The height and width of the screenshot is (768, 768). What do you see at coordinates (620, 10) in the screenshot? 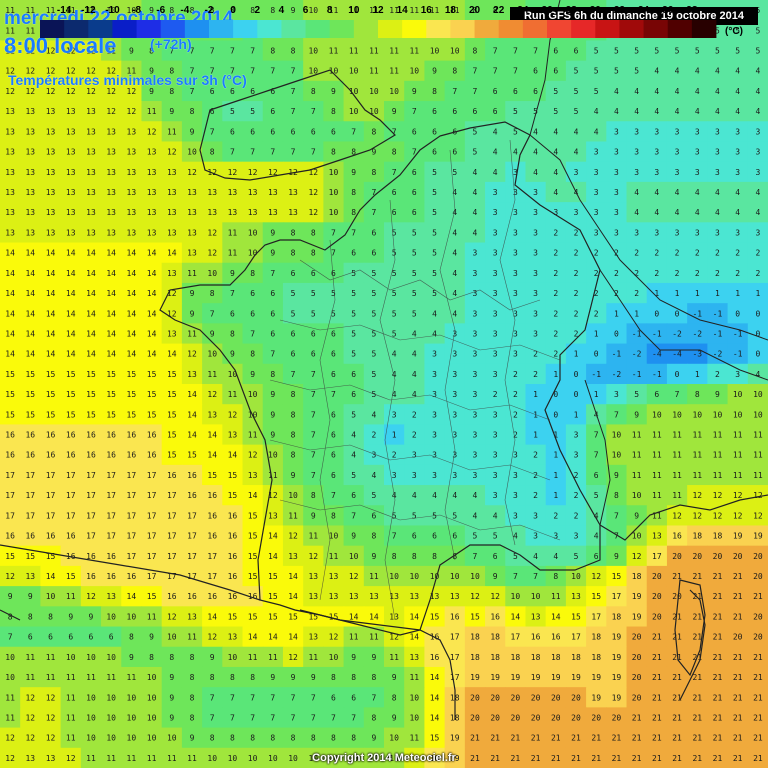
I see `legend-tick-label: 32` at bounding box center [620, 10].